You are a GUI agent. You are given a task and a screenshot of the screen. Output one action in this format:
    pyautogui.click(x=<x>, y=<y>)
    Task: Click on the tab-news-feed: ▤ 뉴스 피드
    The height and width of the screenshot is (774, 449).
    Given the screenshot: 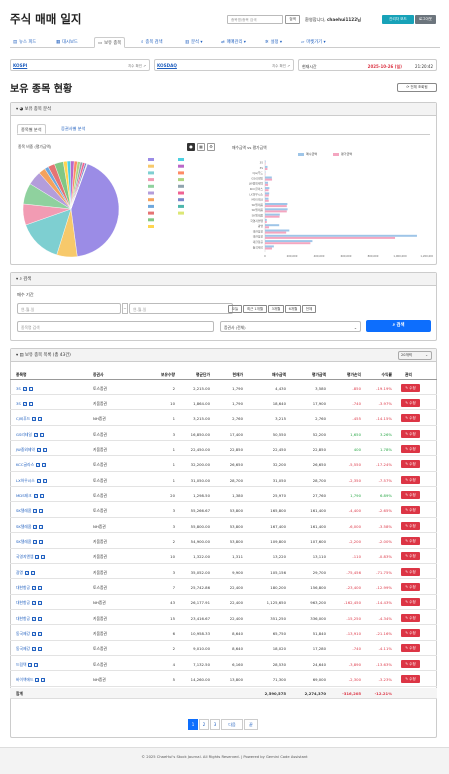 What is the action you would take?
    pyautogui.click(x=24, y=42)
    